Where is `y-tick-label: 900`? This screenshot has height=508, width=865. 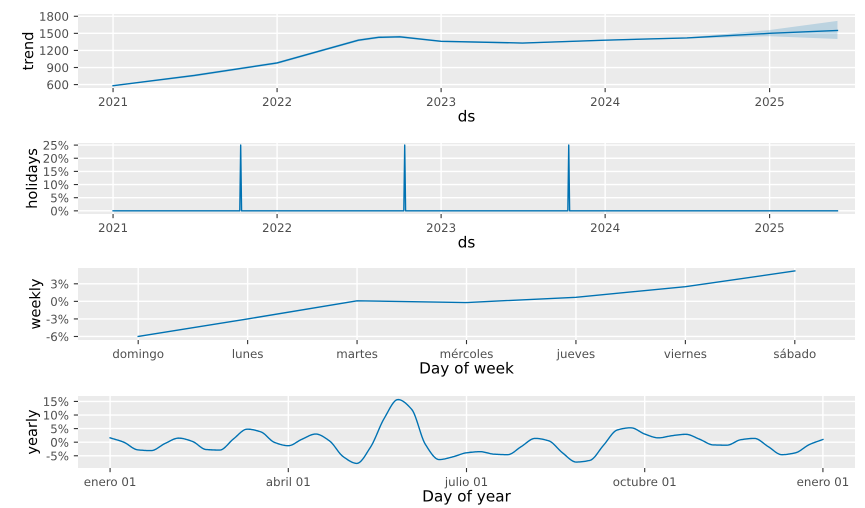
y-tick-label: 900 is located at coordinates (57, 67).